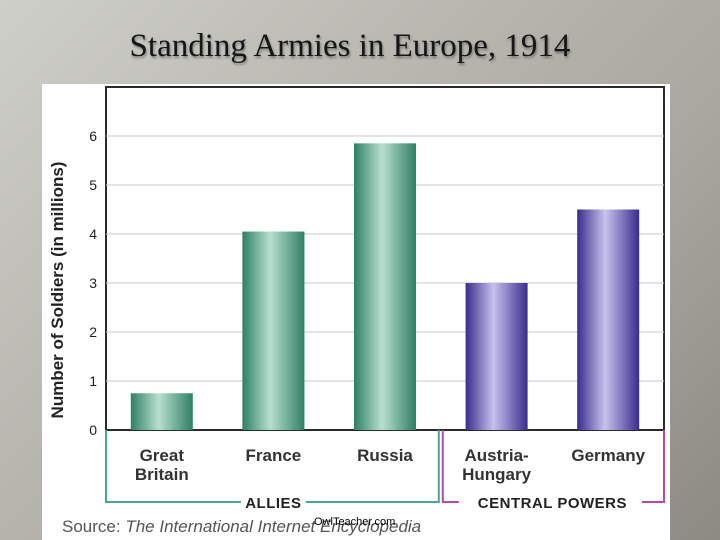 Image resolution: width=720 pixels, height=540 pixels. I want to click on allies-bracket-right, so click(372, 466).